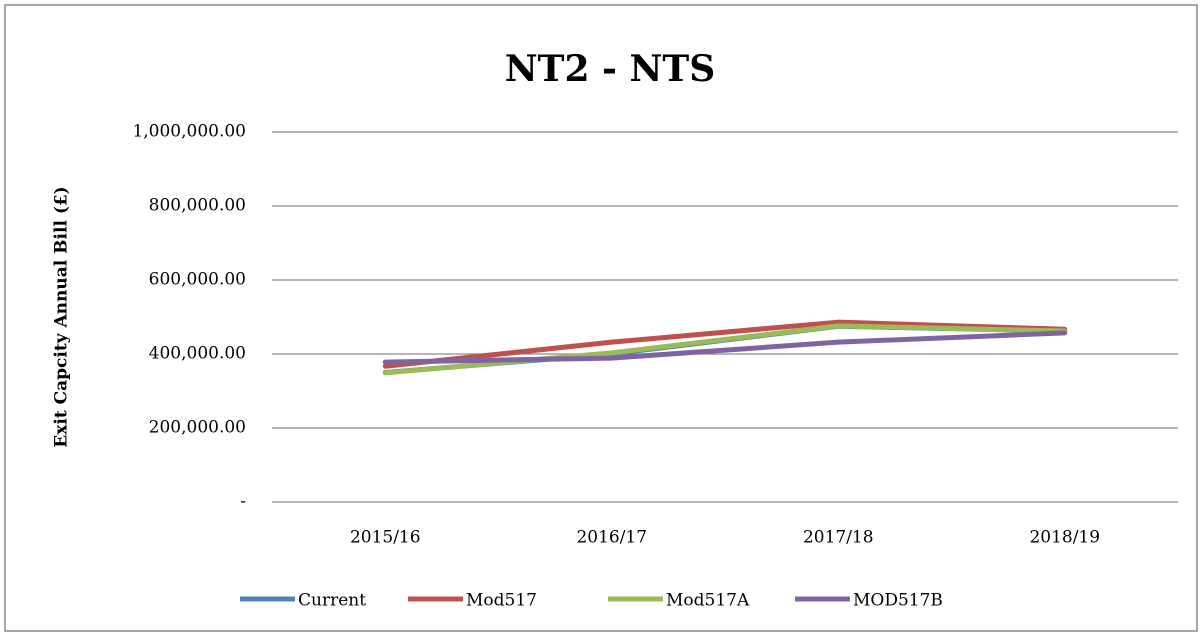 Image resolution: width=1204 pixels, height=637 pixels. I want to click on chart-title: NT2 - NTS, so click(610, 69).